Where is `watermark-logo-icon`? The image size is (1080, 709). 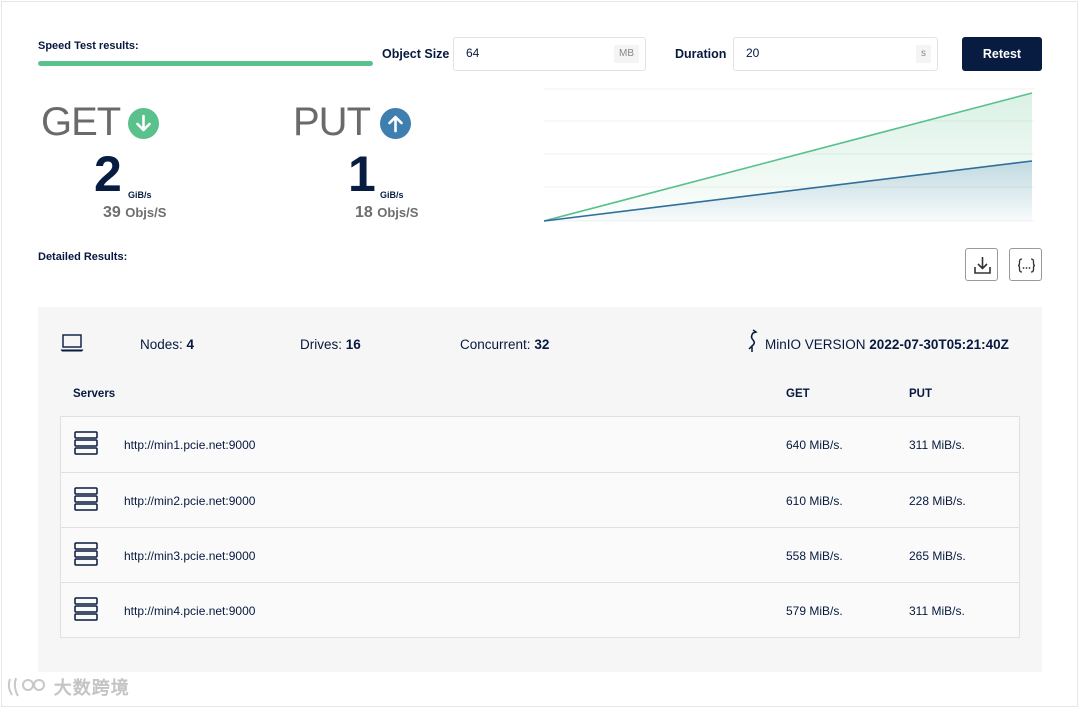 watermark-logo-icon is located at coordinates (26, 687).